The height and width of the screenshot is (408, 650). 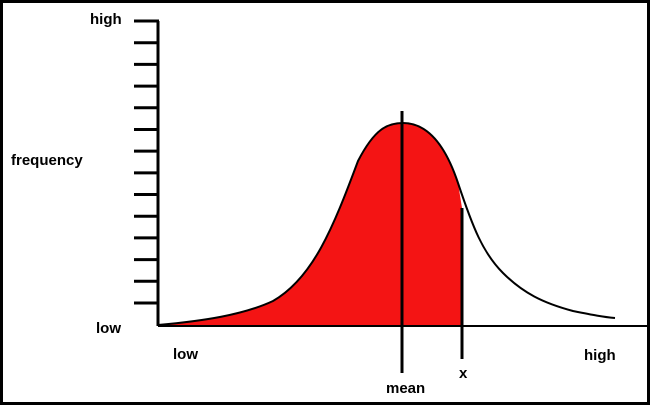 I want to click on x-axis-low-label: low, so click(x=185, y=354).